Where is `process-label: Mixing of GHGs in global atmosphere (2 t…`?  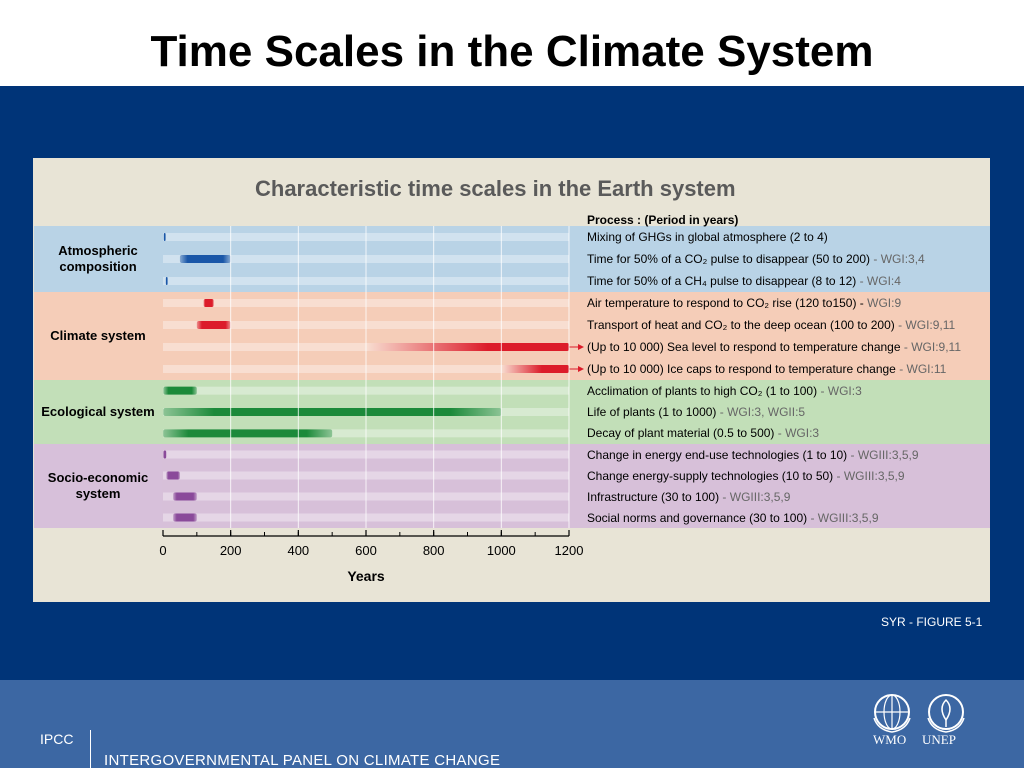 process-label: Mixing of GHGs in global atmosphere (2 t… is located at coordinates (707, 237).